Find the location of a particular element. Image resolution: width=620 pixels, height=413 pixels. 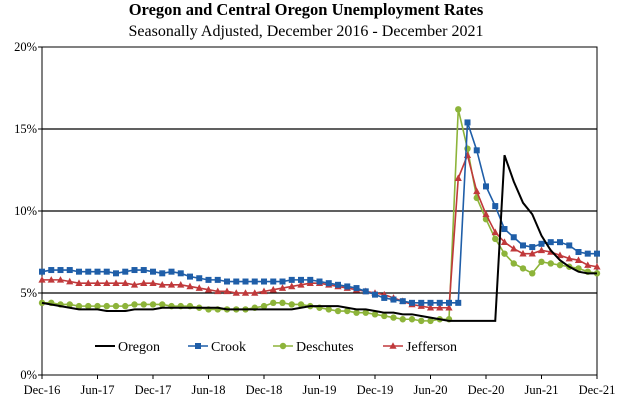

legend-item-jefferson: Jefferson is located at coordinates (420, 347).